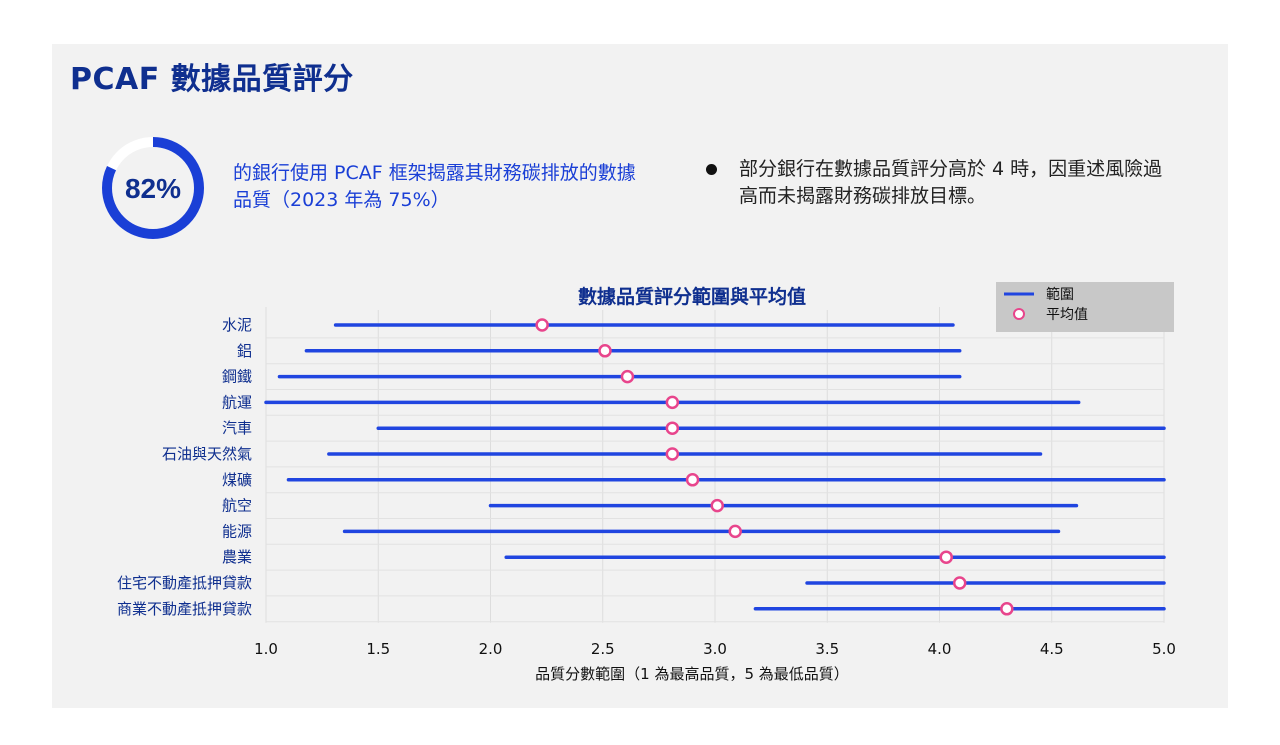 The image size is (1280, 745). Describe the element at coordinates (940, 649) in the screenshot. I see `x-tick-label: 4.0` at that location.